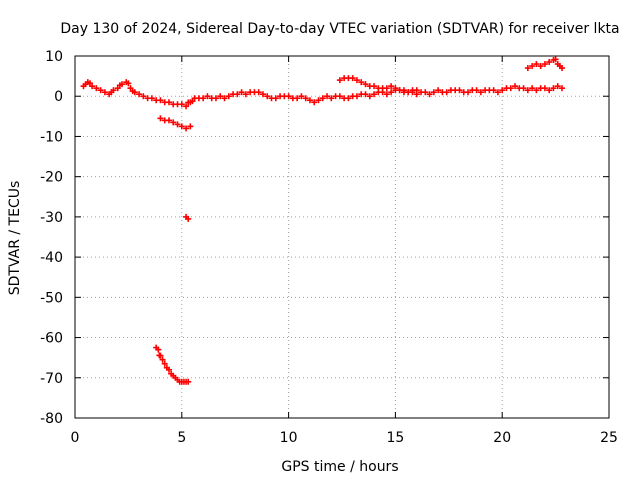  What do you see at coordinates (188, 218) in the screenshot?
I see `data-point-isolated-point` at bounding box center [188, 218].